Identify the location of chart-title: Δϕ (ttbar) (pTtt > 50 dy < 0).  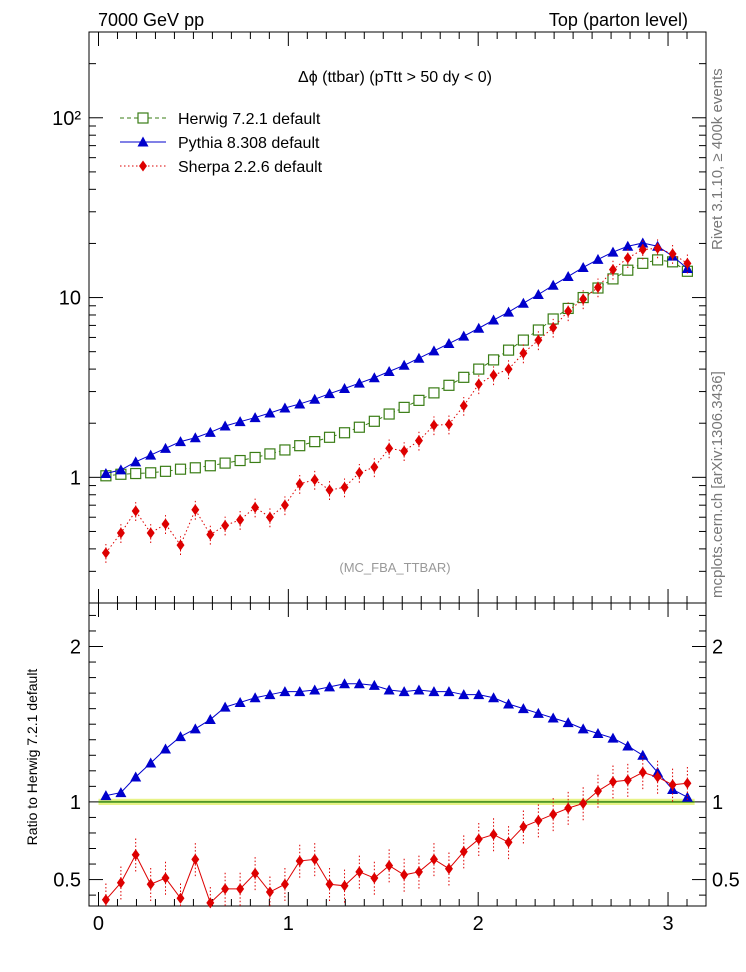
(395, 77).